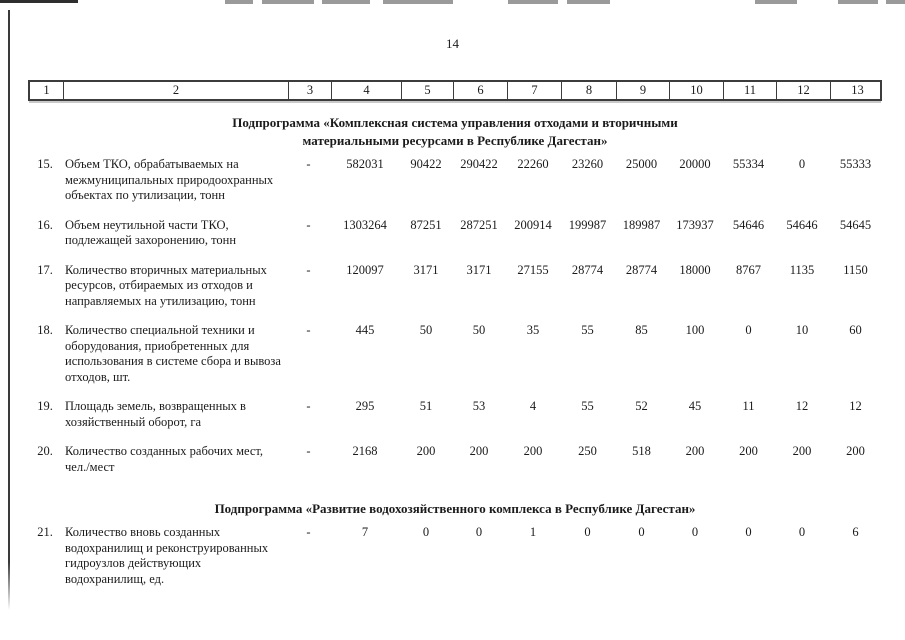  What do you see at coordinates (855, 269) in the screenshot?
I see `value-cell: 1150` at bounding box center [855, 269].